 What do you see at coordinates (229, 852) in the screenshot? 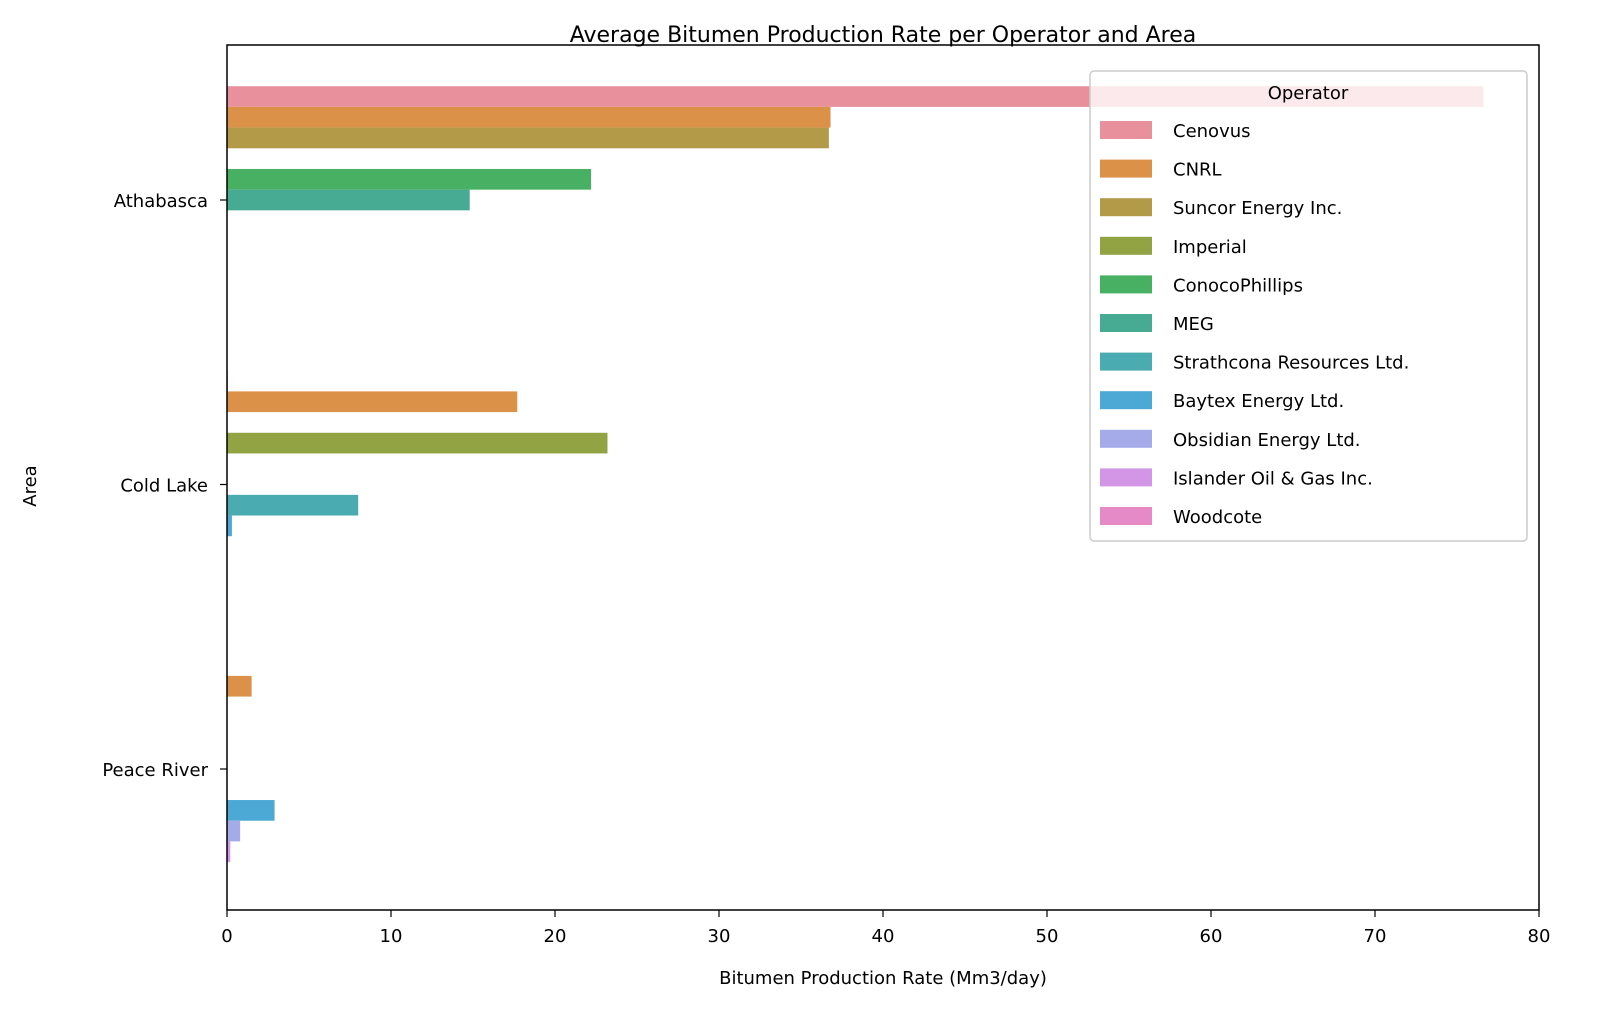
I see `bar-peace-river-islander-oil-gas-inc` at bounding box center [229, 852].